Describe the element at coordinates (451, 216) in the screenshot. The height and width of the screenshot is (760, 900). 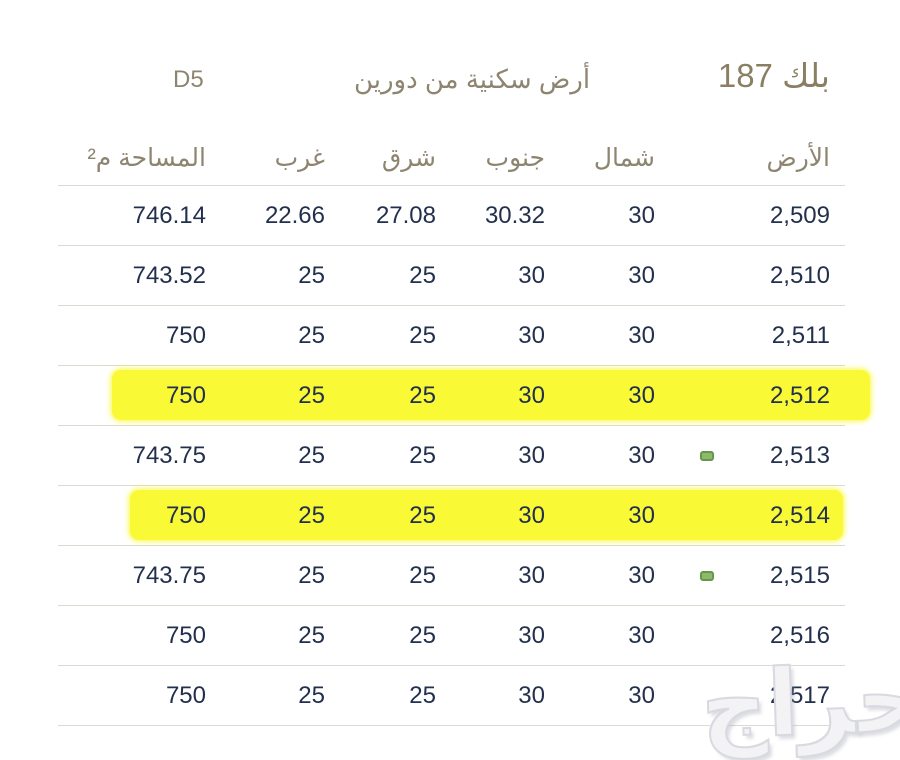
I see `table-row: 2,509 30 30.32 27.08 22.66 746.14` at that location.